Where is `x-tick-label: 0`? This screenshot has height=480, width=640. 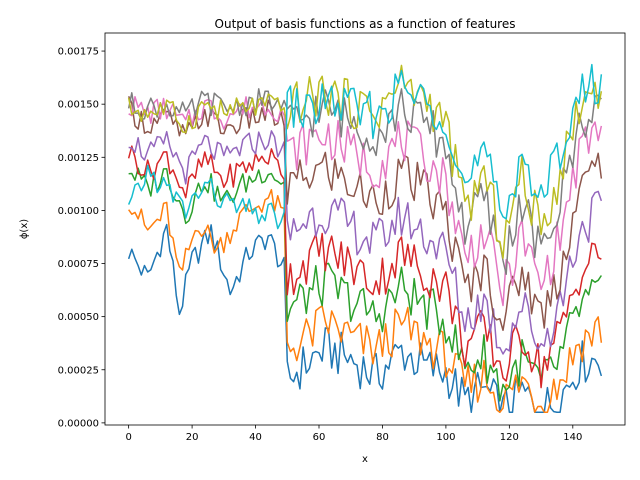 x-tick-label: 0 is located at coordinates (128, 437).